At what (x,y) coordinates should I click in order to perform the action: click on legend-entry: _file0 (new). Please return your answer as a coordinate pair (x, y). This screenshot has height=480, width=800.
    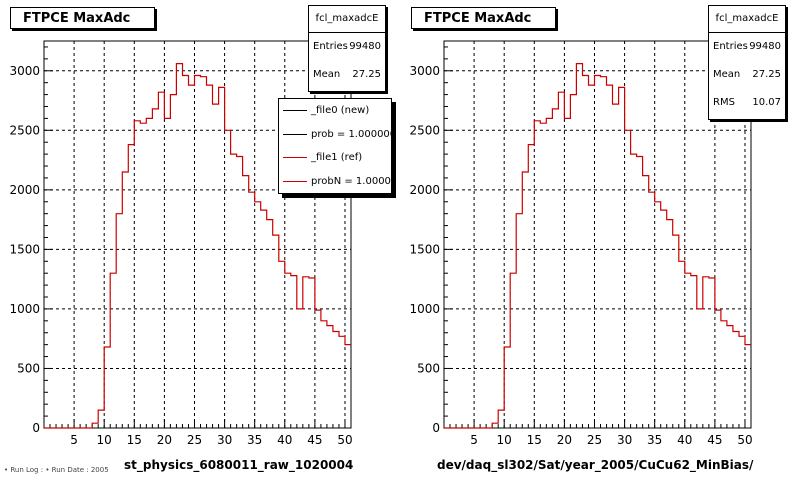
    Looking at the image, I should click on (335, 111).